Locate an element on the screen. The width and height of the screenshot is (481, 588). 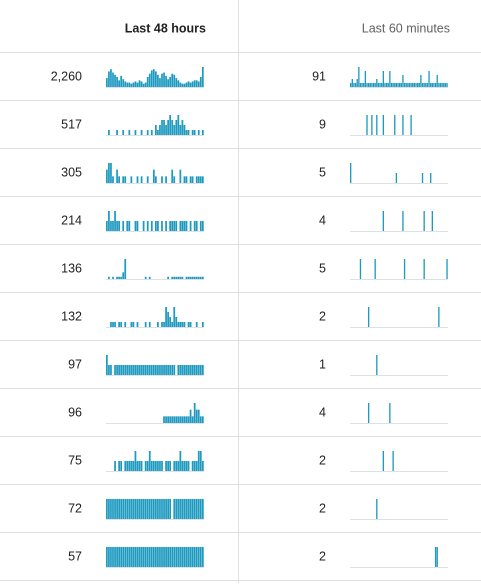
hours-total: 72 is located at coordinates (75, 508).